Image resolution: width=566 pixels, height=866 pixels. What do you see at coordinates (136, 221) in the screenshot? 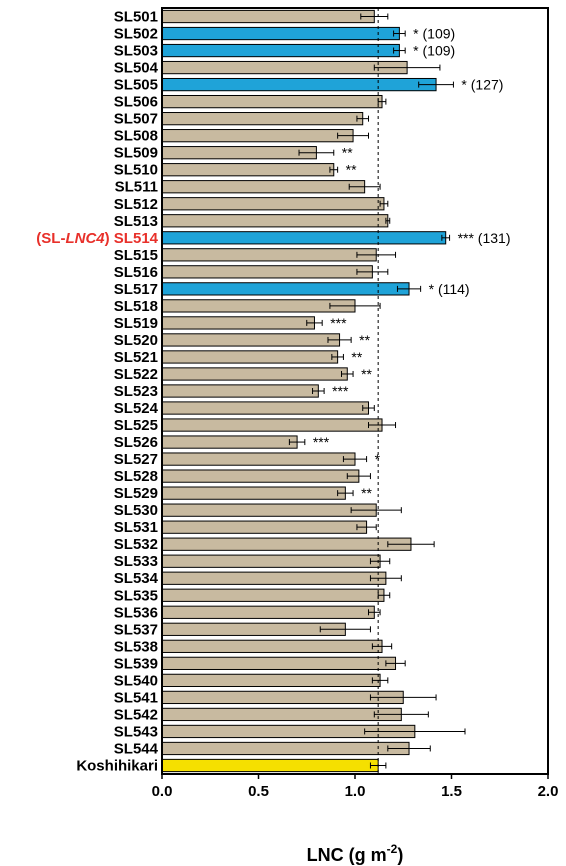
I see `category-label-sl513: SL513` at bounding box center [136, 221].